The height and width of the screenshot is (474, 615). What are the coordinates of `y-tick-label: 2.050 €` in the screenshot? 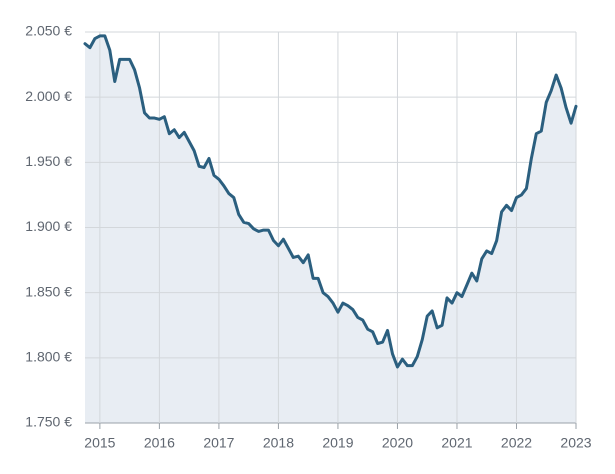 It's located at (48, 31).